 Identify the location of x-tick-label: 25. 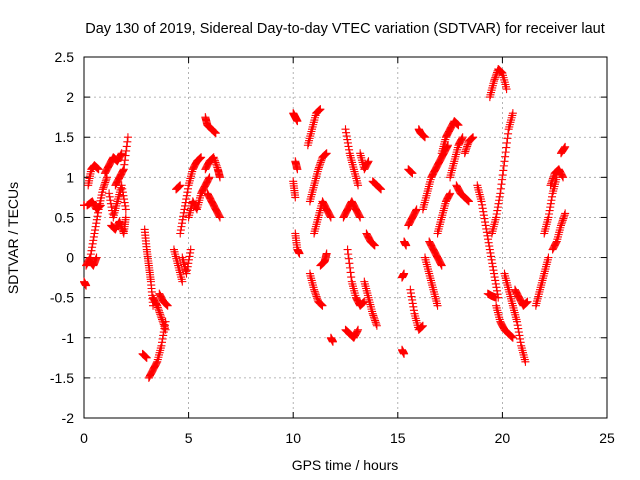
(607, 438).